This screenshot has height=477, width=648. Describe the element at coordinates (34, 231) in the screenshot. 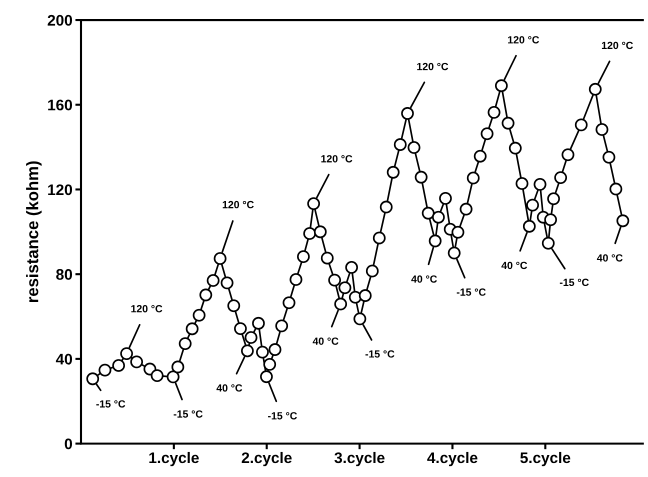

I see `y-axis-title: resistance (kohm)` at that location.